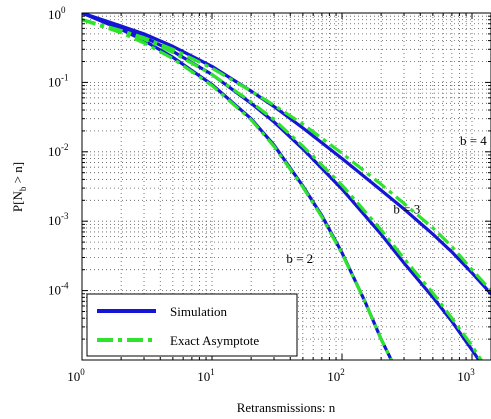  What do you see at coordinates (386, 199) in the screenshot?
I see `curve-annotations: b = 2 b = 3 b = 4` at bounding box center [386, 199].